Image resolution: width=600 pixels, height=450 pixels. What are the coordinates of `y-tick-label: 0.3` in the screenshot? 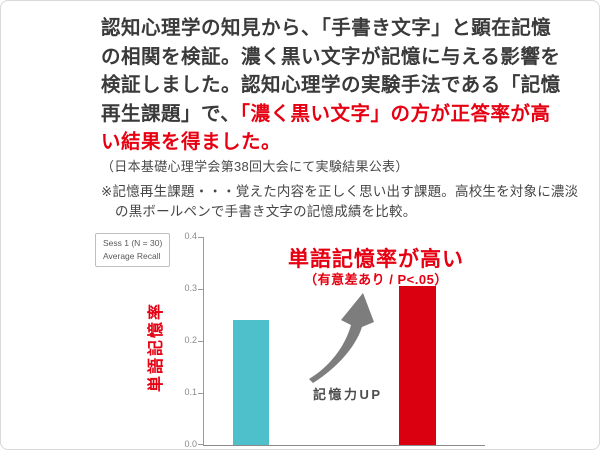 It's located at (190, 288).